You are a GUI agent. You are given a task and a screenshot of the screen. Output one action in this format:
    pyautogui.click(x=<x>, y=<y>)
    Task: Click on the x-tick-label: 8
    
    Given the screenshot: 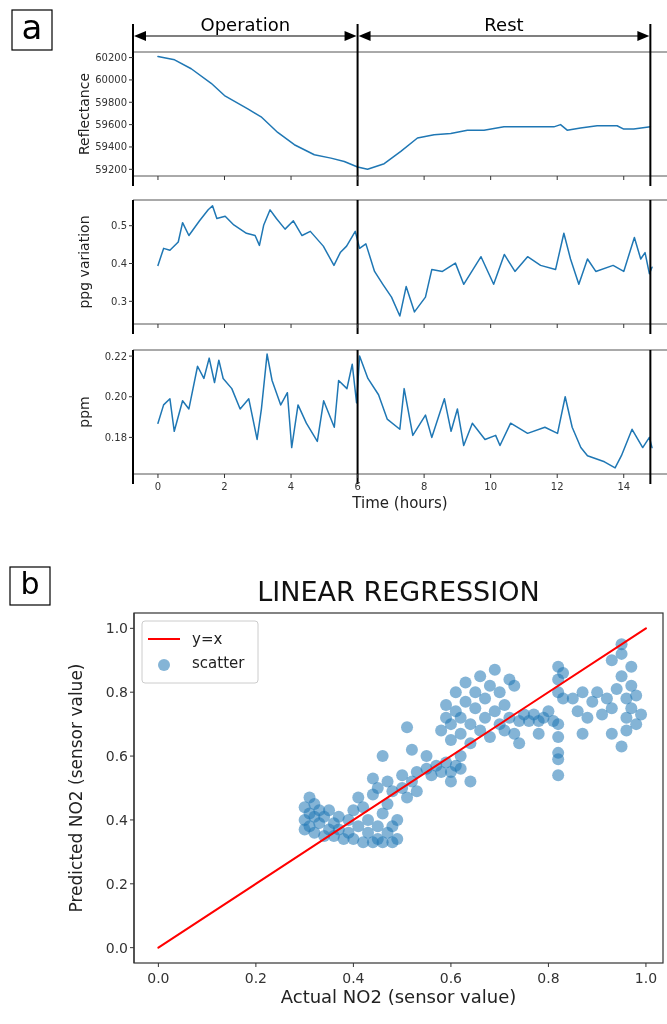 What is the action you would take?
    pyautogui.click(x=424, y=486)
    